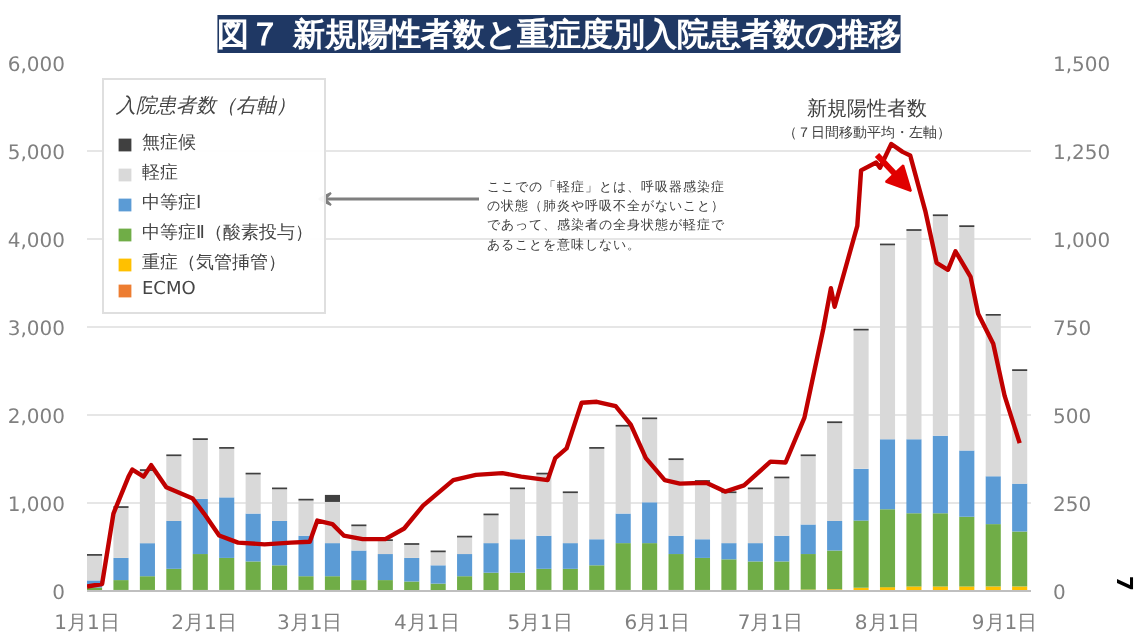 This screenshot has width=1138, height=640. I want to click on x-tick-label: 7月1日, so click(770, 624).